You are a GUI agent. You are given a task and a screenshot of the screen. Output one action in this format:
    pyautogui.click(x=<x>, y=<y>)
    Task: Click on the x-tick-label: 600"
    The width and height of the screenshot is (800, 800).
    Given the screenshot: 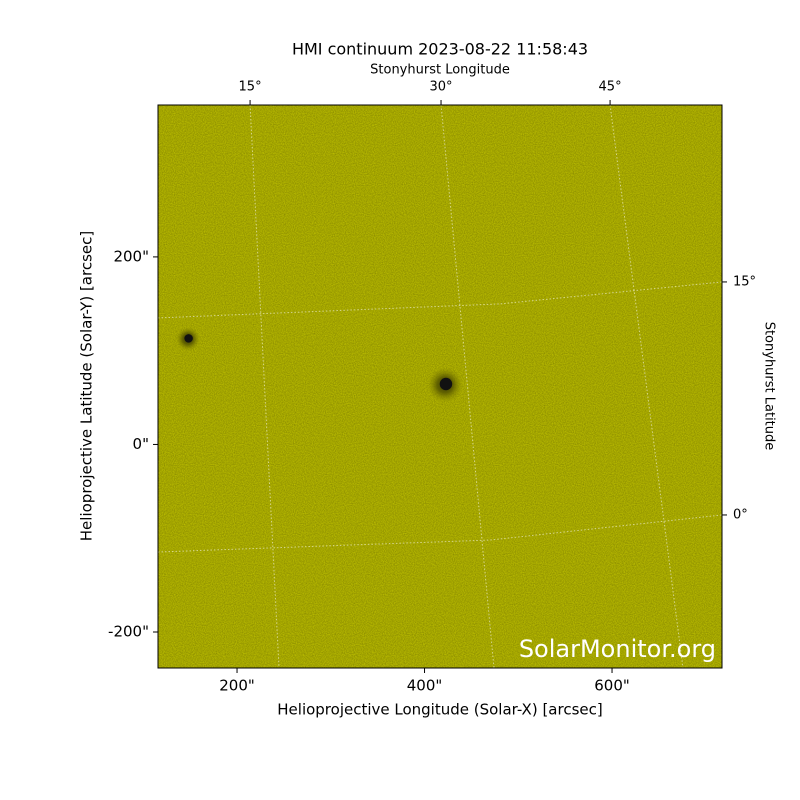 What is the action you would take?
    pyautogui.click(x=612, y=686)
    